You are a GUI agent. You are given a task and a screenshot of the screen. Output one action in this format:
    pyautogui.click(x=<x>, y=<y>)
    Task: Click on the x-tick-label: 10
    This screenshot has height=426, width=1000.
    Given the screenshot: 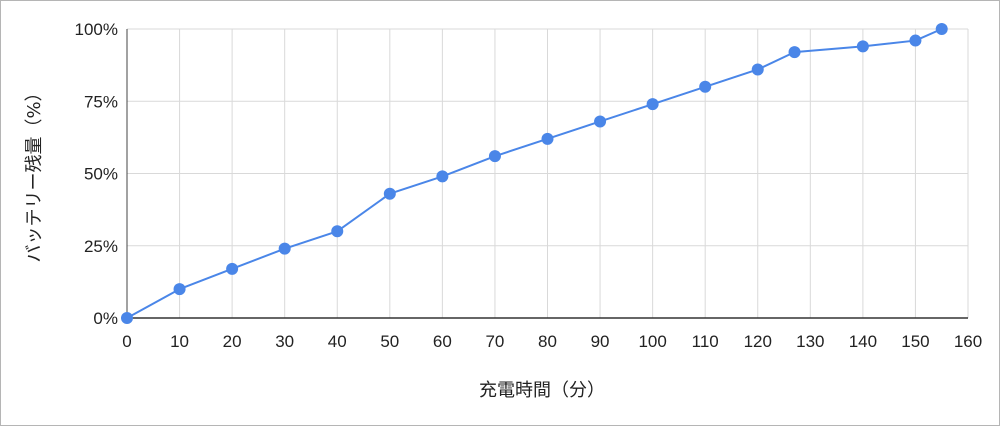 What is the action you would take?
    pyautogui.click(x=179, y=341)
    